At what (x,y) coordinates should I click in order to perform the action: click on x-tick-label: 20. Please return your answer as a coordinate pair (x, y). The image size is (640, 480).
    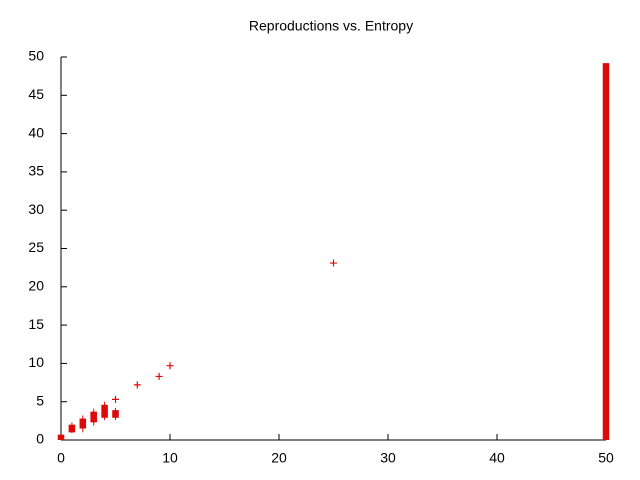
    Looking at the image, I should click on (279, 458).